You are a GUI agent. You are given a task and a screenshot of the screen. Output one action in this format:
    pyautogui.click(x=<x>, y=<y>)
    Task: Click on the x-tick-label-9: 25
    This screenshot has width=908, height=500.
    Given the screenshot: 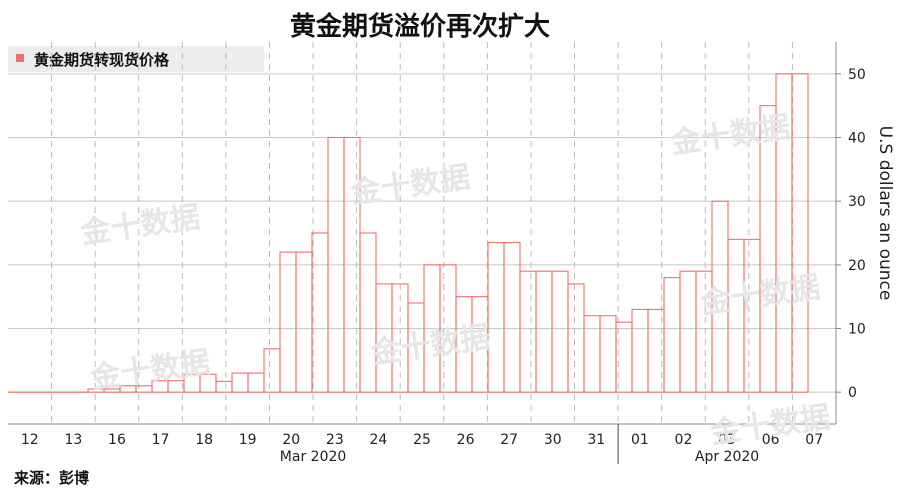 What is the action you would take?
    pyautogui.click(x=422, y=440)
    